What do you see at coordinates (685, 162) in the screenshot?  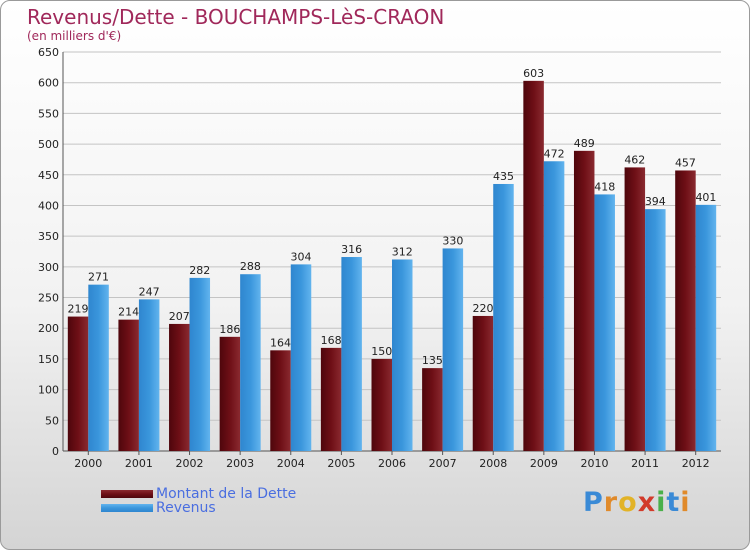 I see `data-label-dette: 457` at bounding box center [685, 162].